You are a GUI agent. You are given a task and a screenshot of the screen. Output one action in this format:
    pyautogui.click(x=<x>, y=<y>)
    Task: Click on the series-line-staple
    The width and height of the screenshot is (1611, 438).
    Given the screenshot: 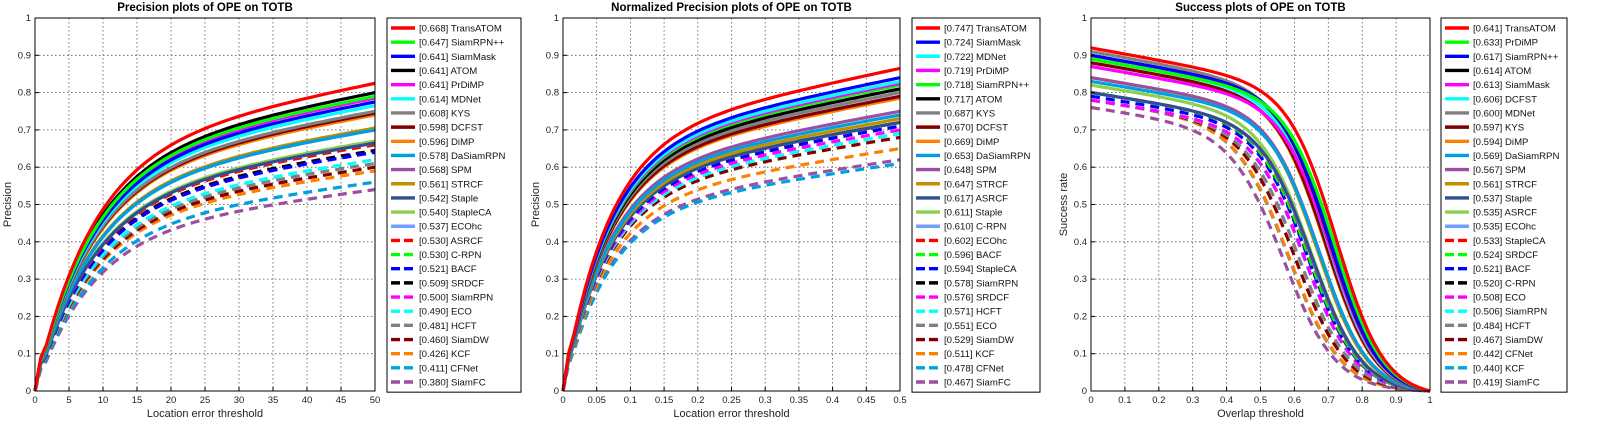 What is the action you would take?
    pyautogui.click(x=1260, y=242)
    